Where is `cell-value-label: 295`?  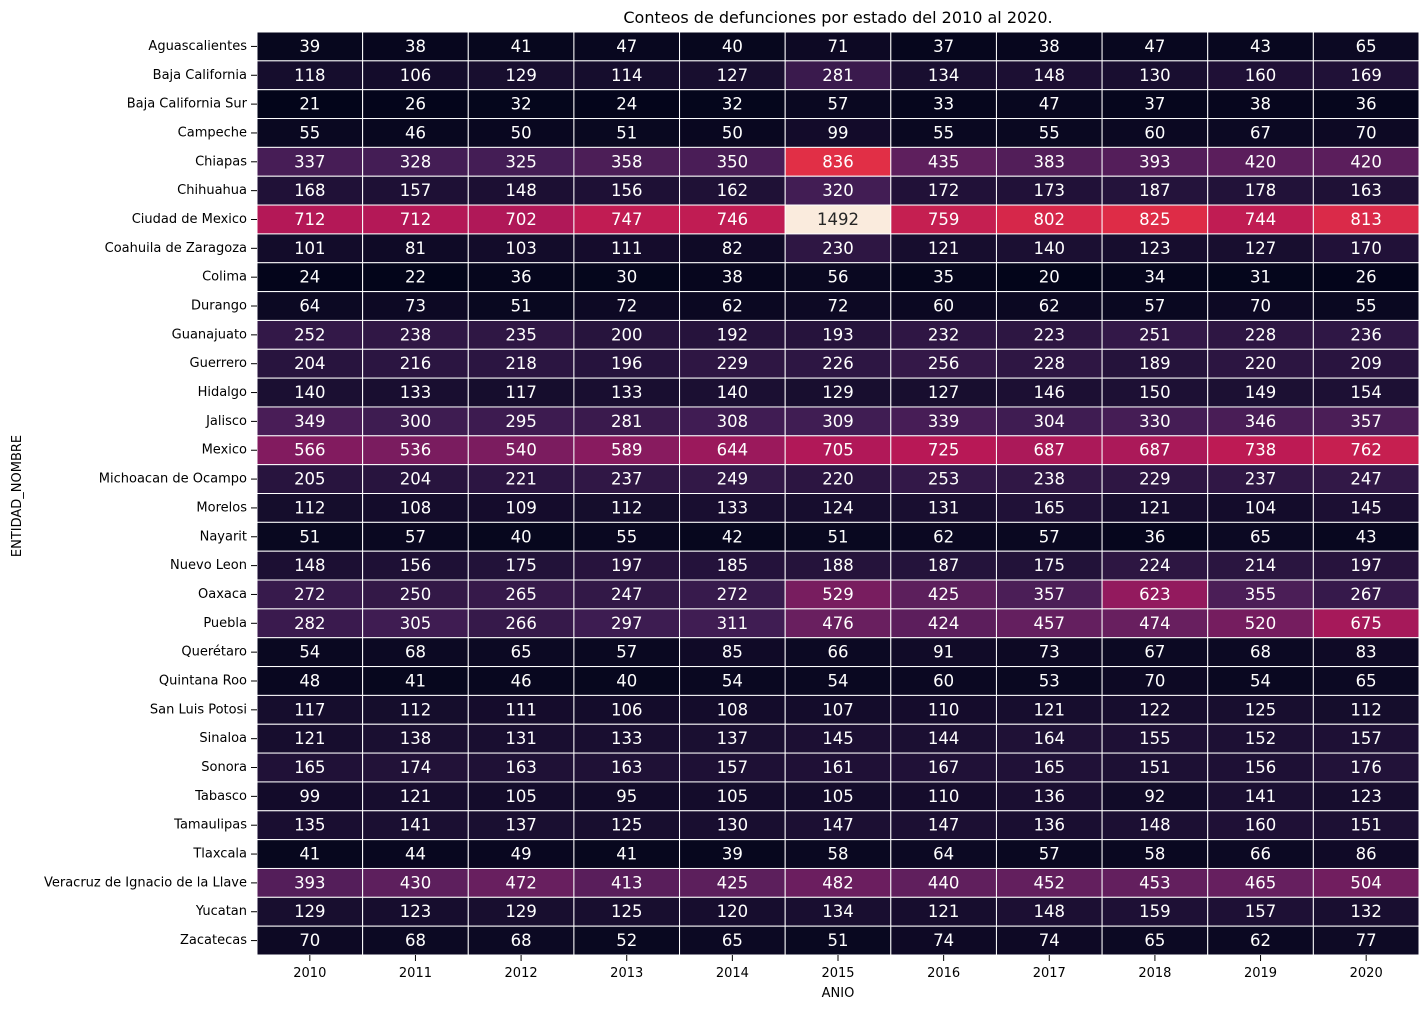 cell-value-label: 295 is located at coordinates (521, 421).